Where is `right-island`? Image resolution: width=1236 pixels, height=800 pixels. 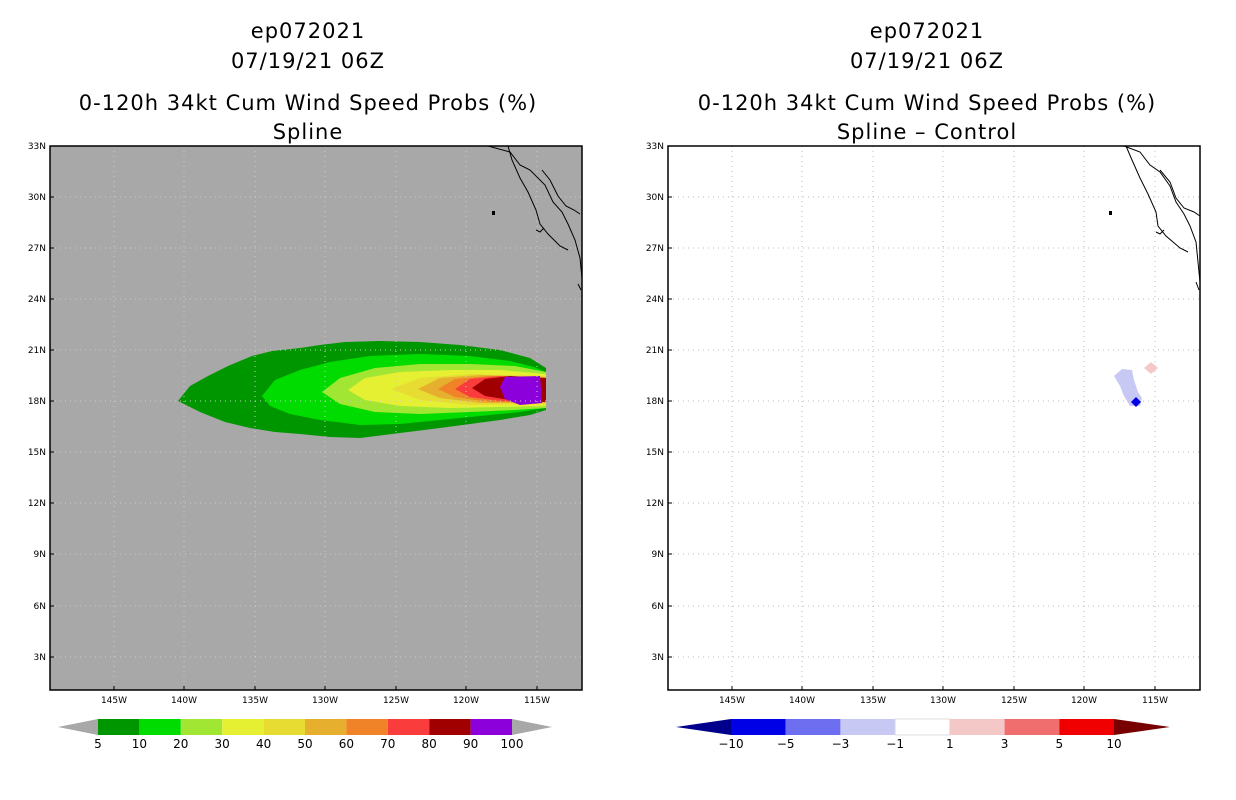
right-island is located at coordinates (1110, 213).